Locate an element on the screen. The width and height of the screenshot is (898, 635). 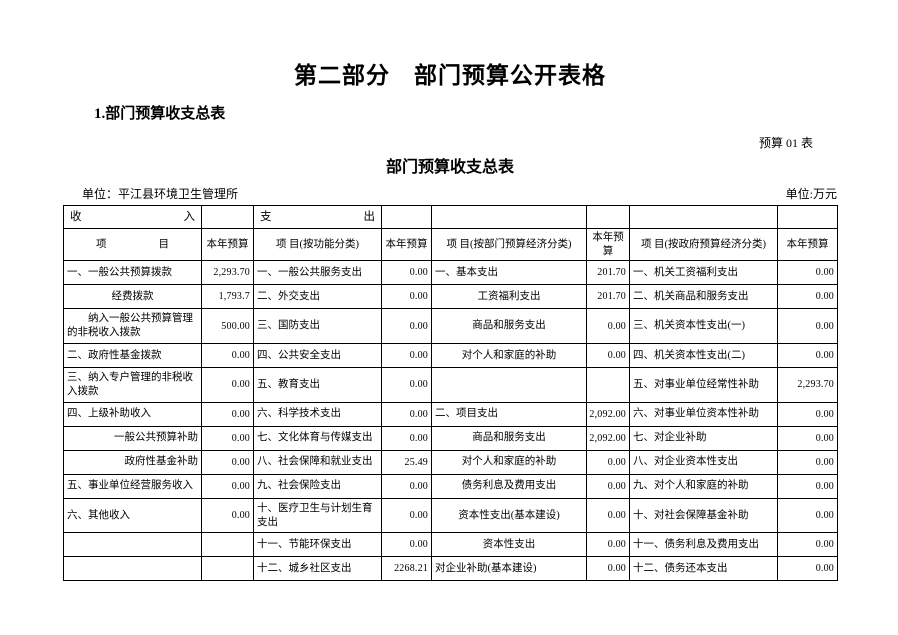
item-label-cell: 十二、债务还本支出 is located at coordinates (703, 569).